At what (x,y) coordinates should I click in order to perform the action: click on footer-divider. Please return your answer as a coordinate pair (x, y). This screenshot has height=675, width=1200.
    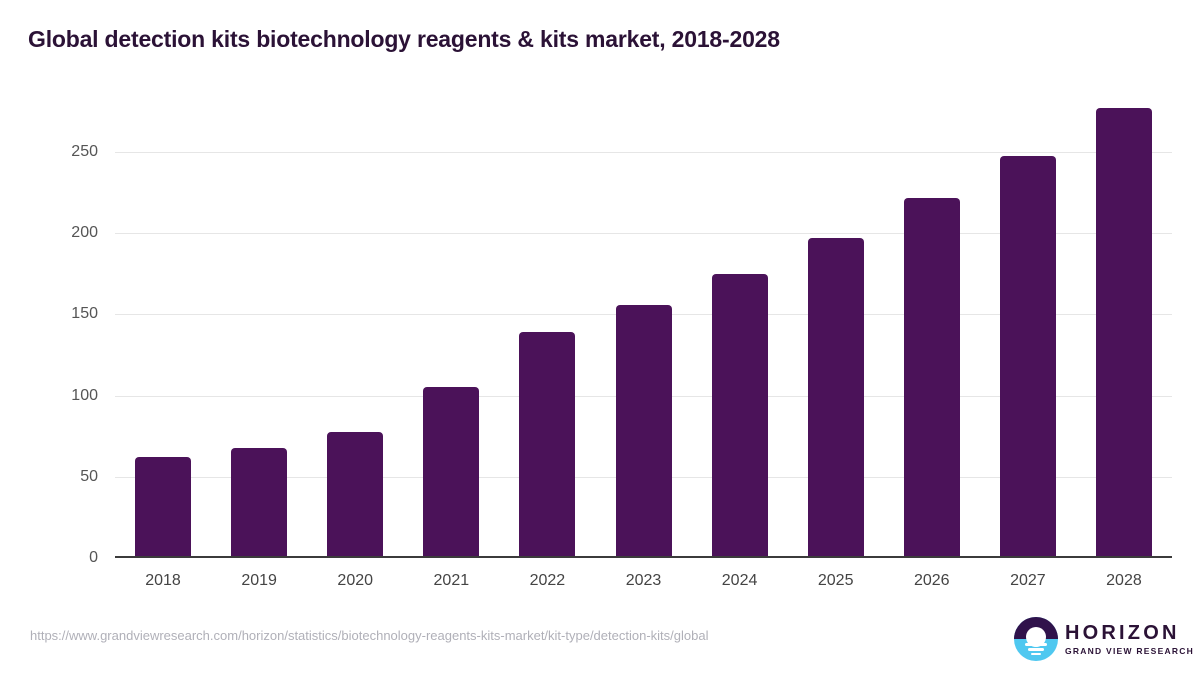
    Looking at the image, I should click on (600, 608).